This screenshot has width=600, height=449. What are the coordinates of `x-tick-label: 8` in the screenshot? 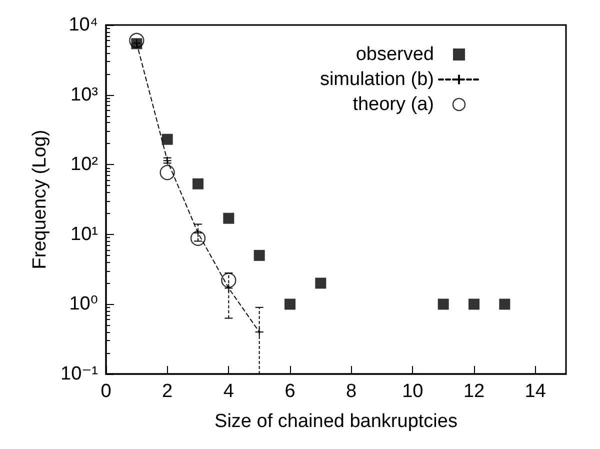 It's located at (351, 391).